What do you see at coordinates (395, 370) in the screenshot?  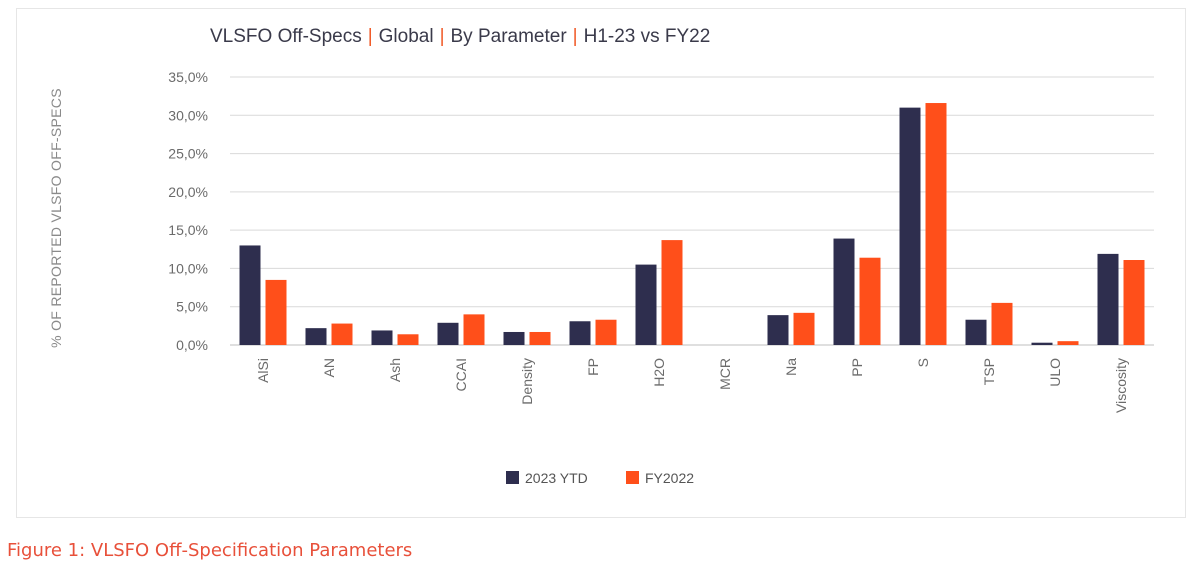 I see `x-tick-label: Ash` at bounding box center [395, 370].